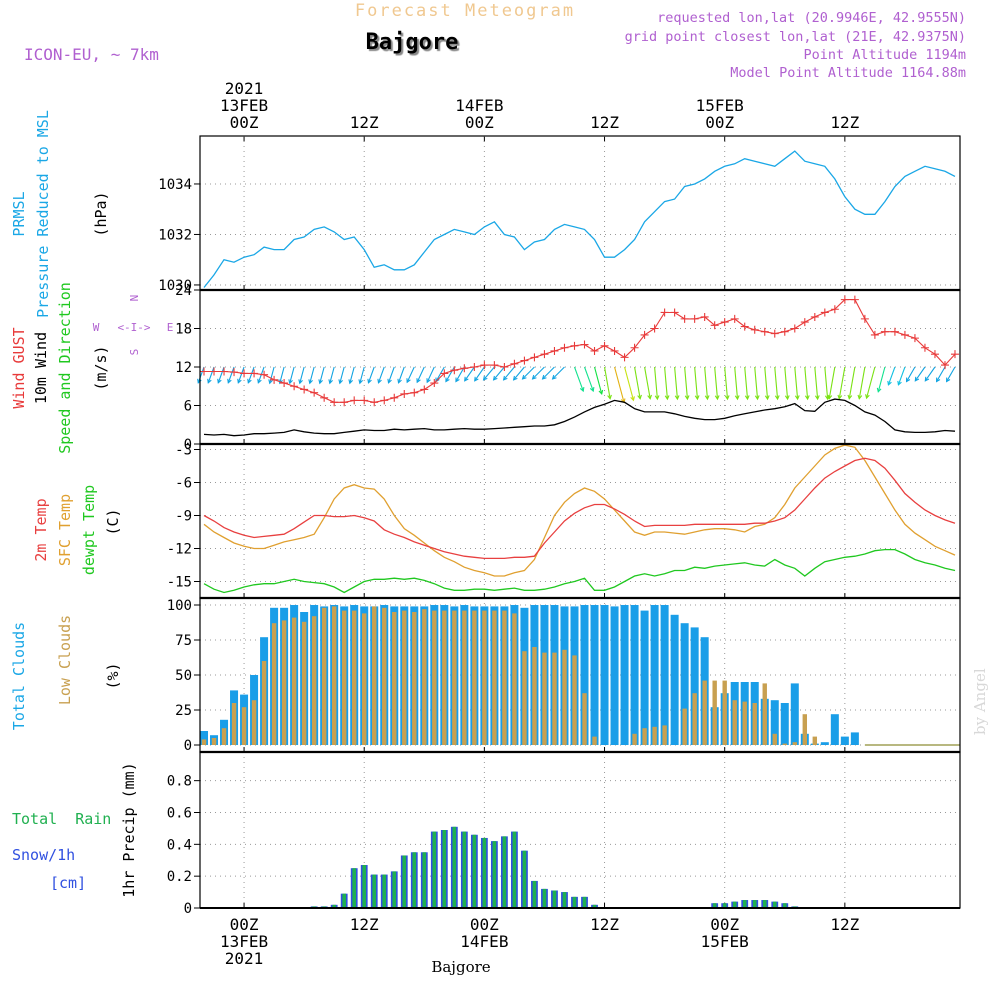 The width and height of the screenshot is (1000, 1000). Describe the element at coordinates (244, 88) in the screenshot. I see `time-label-top: 2021` at that location.